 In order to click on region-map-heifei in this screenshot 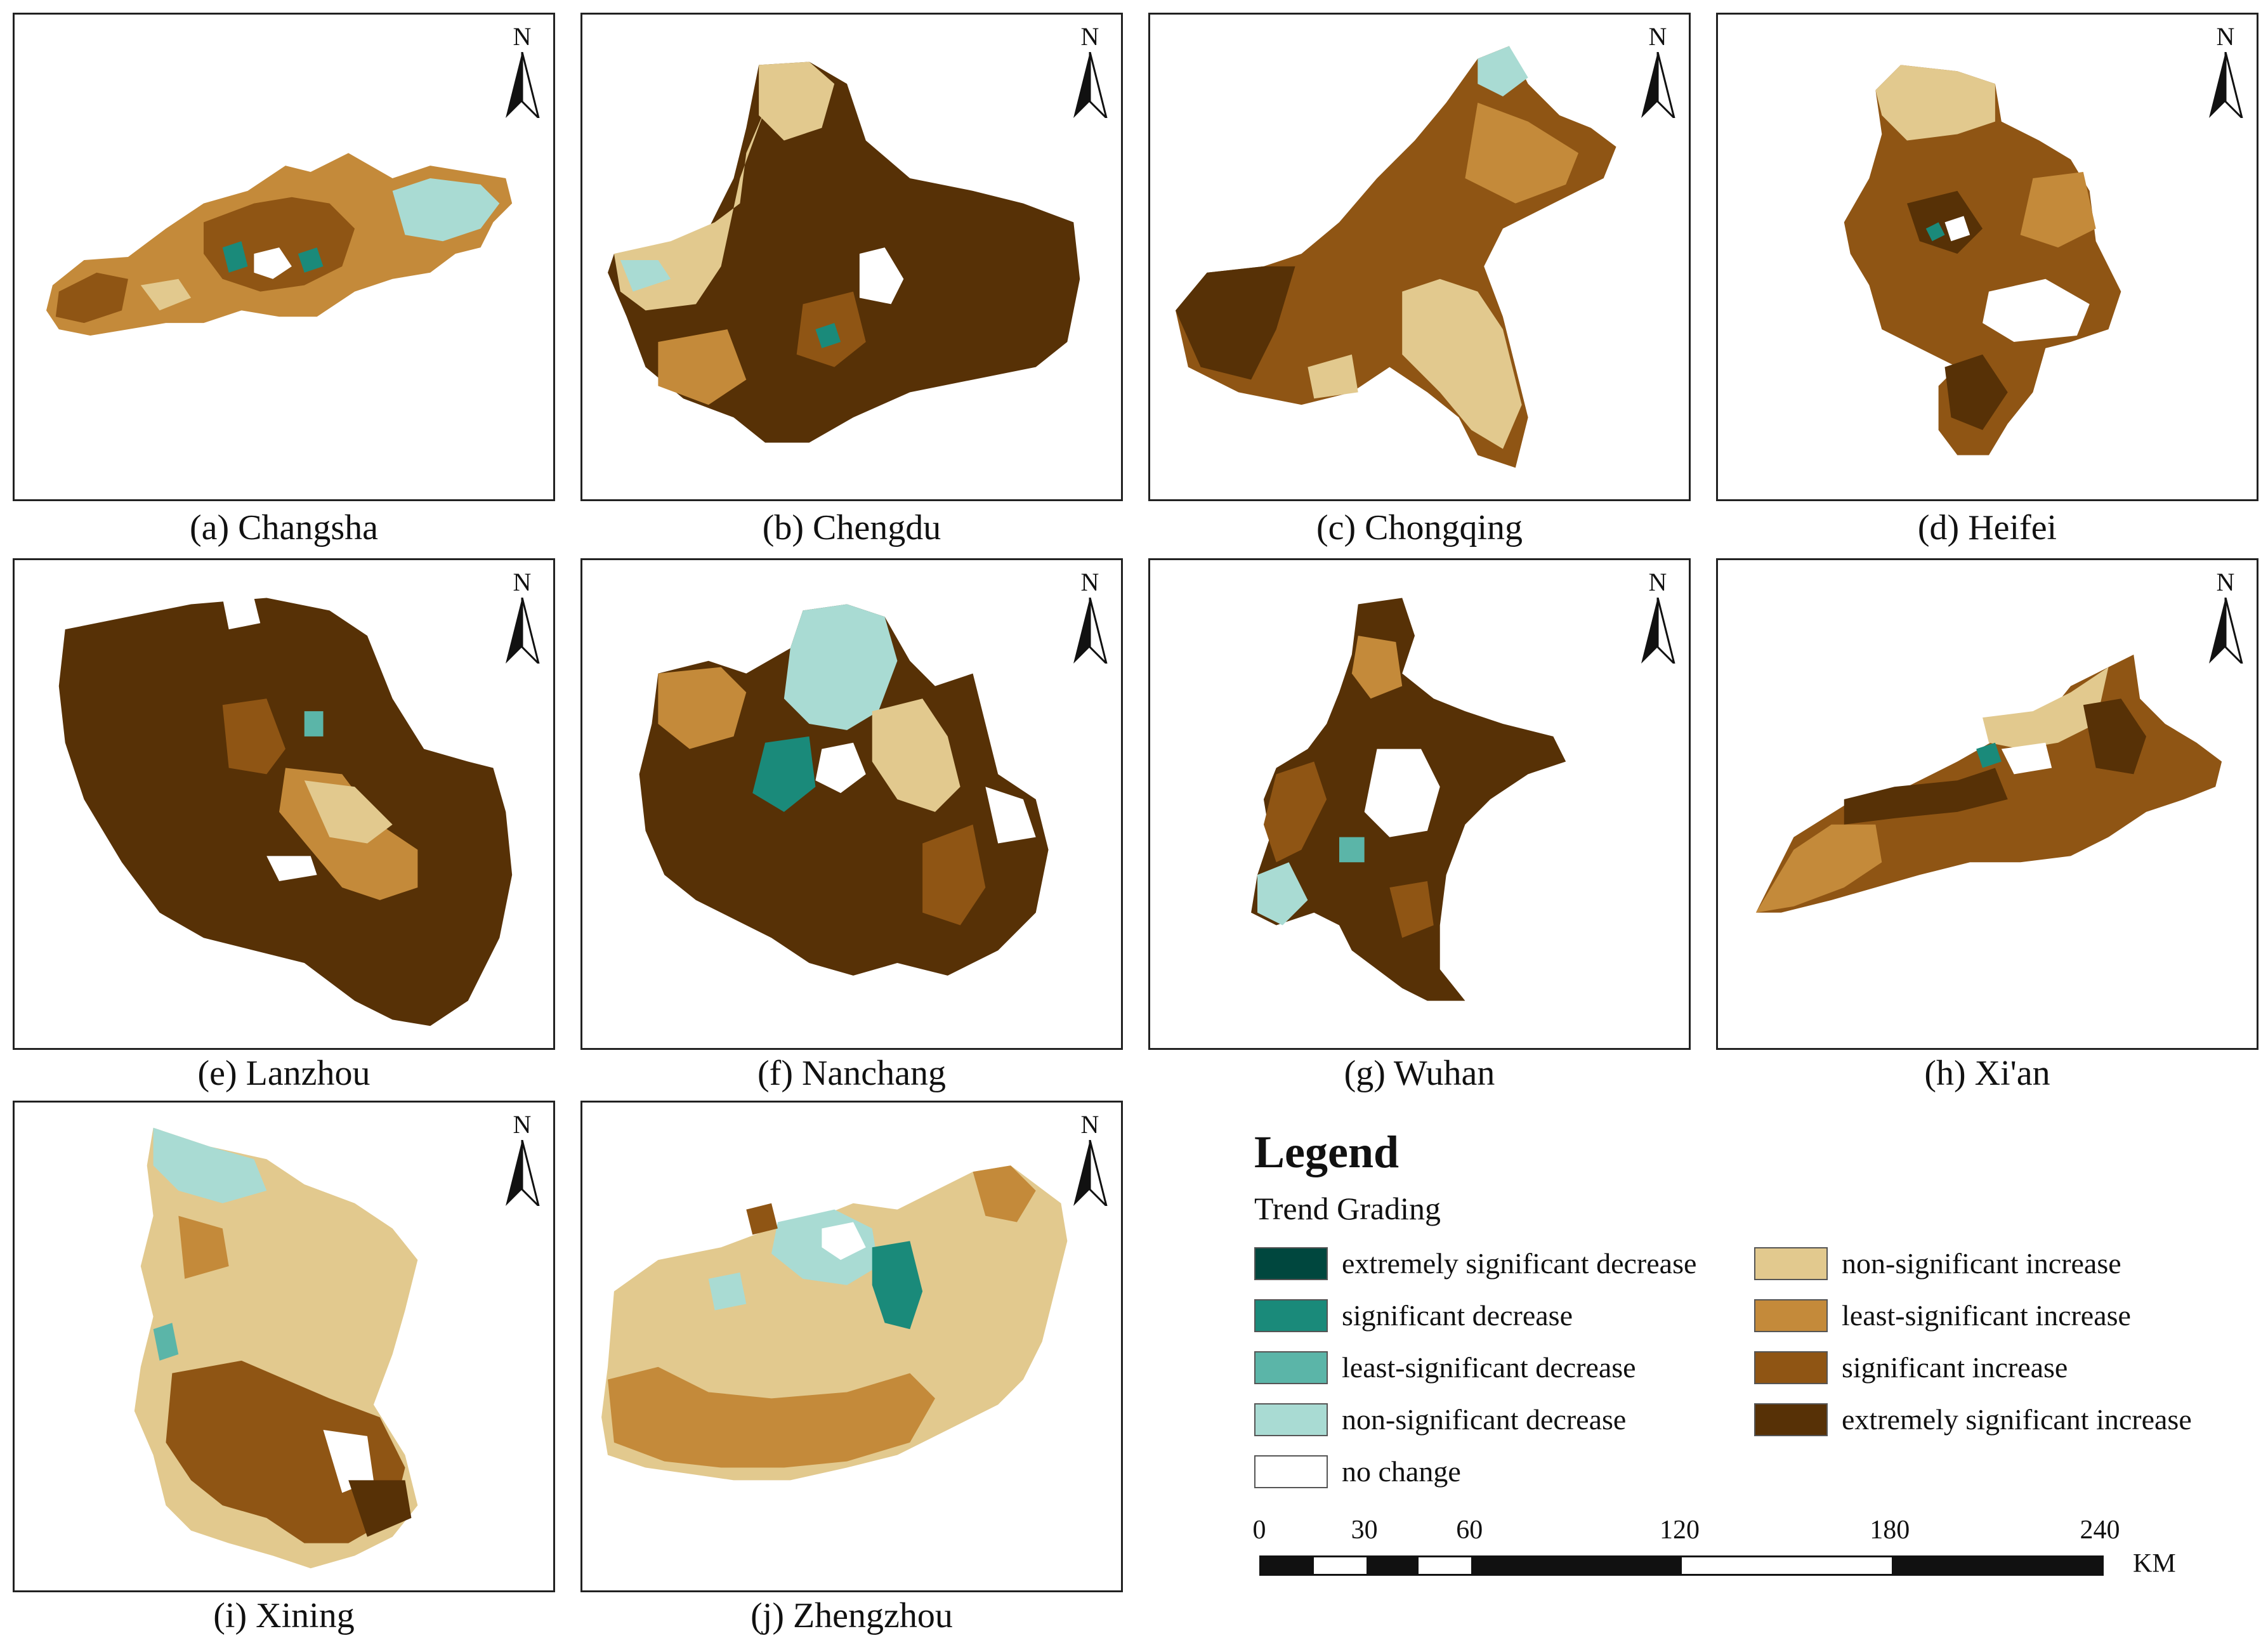, I will do `click(1982, 260)`.